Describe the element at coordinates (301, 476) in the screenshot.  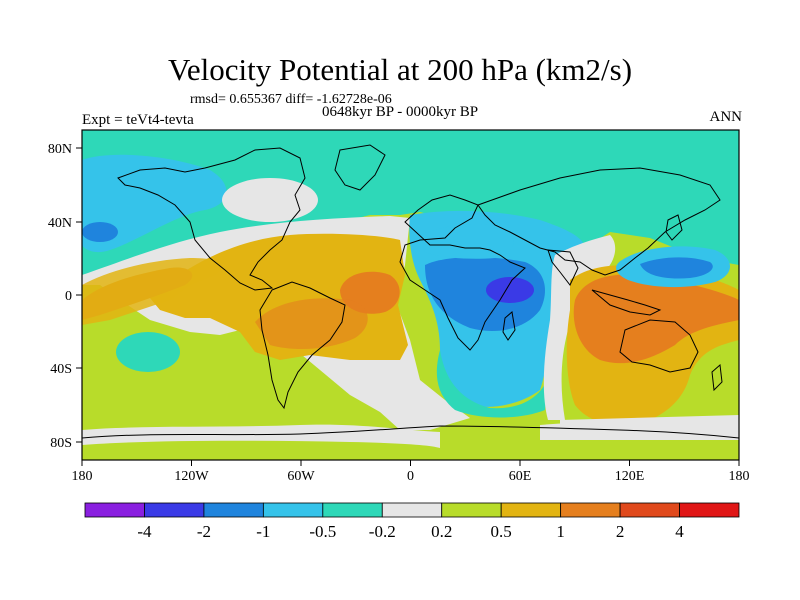
I see `lon-label-60w: 60W` at that location.